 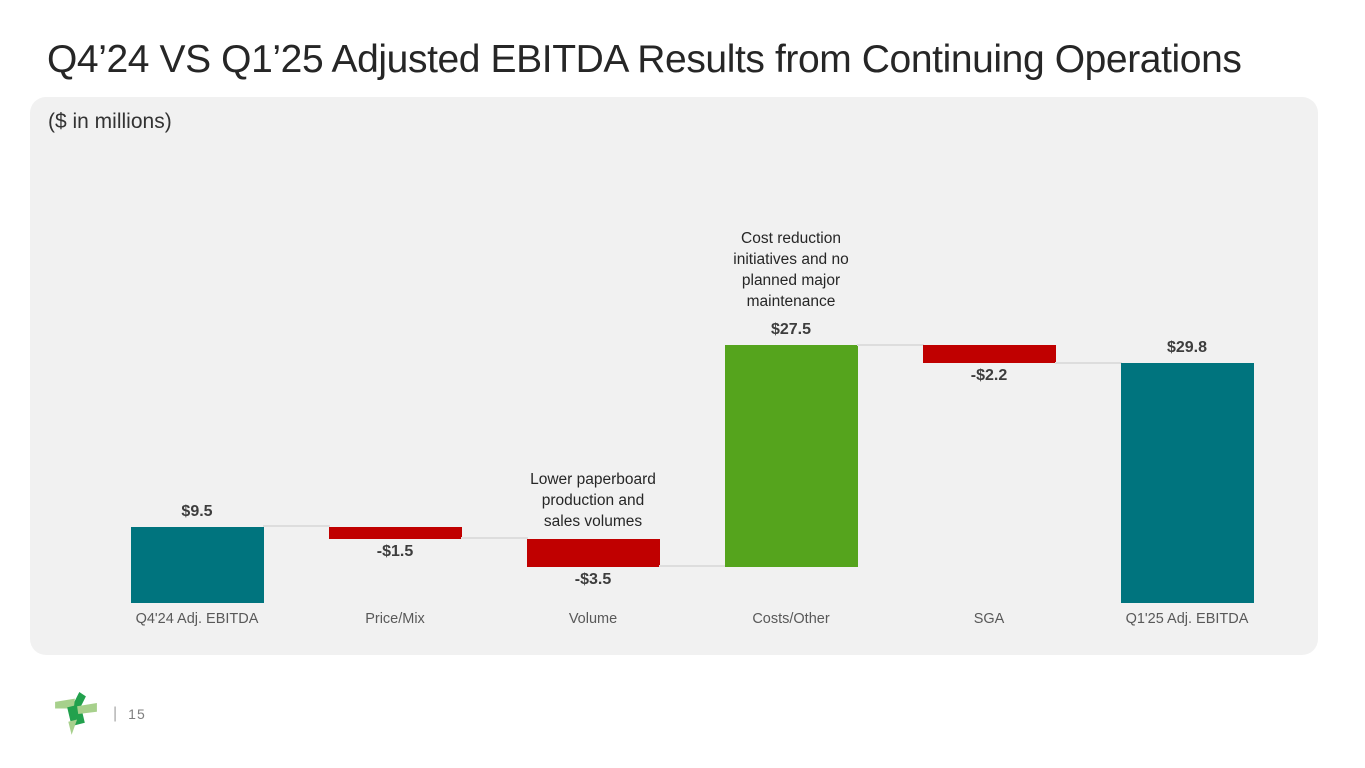 I want to click on value-label-sga: -$2.2, so click(x=989, y=376).